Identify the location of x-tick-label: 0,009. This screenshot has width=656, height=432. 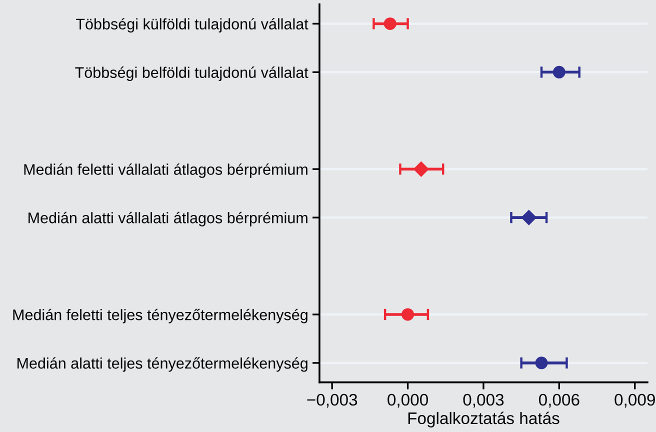
(634, 401).